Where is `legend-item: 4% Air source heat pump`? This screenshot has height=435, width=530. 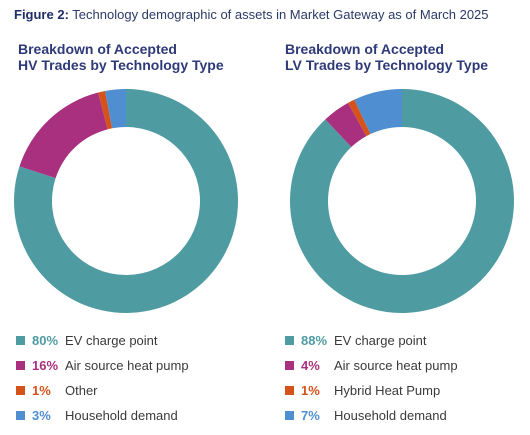 legend-item: 4% Air source heat pump is located at coordinates (371, 365).